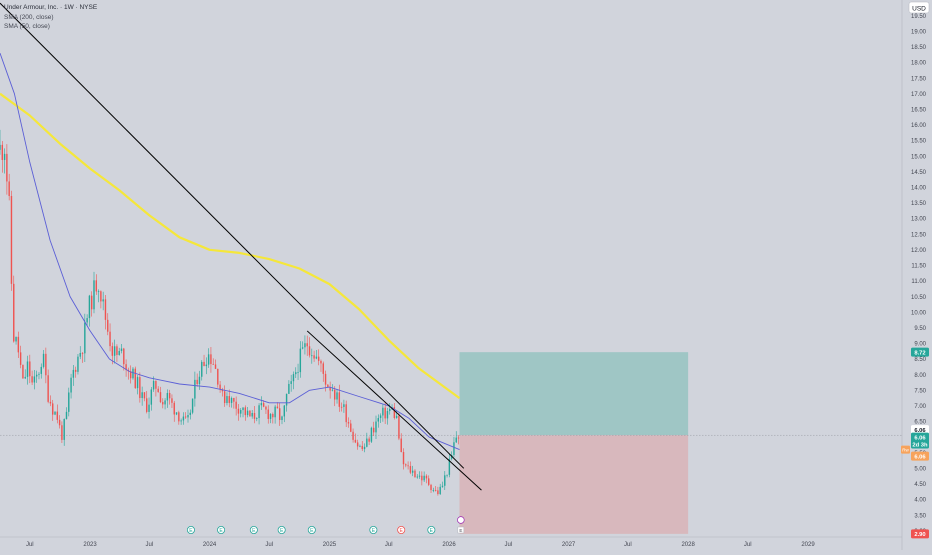 This screenshot has height=555, width=932. What do you see at coordinates (919, 298) in the screenshot?
I see `y-tick-label: 10.50` at bounding box center [919, 298].